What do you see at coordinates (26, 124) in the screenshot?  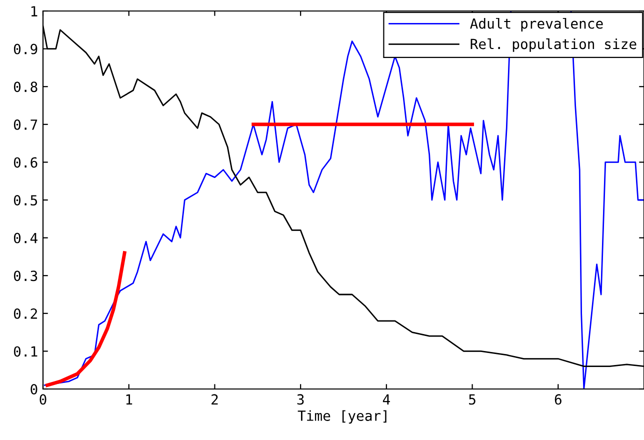 I see `y-tick-label: 0.7` at bounding box center [26, 124].